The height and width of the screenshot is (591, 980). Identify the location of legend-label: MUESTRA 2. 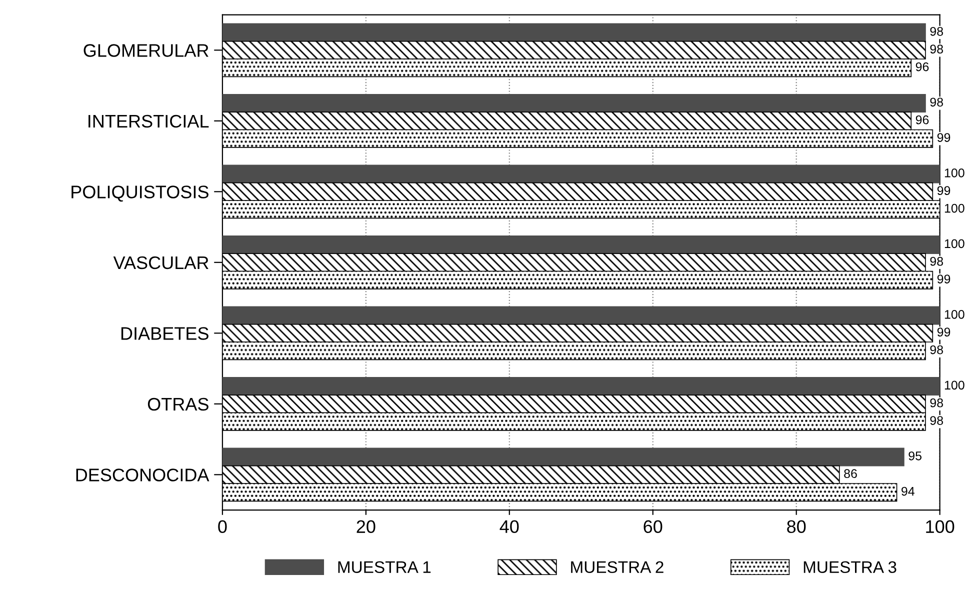
(617, 567).